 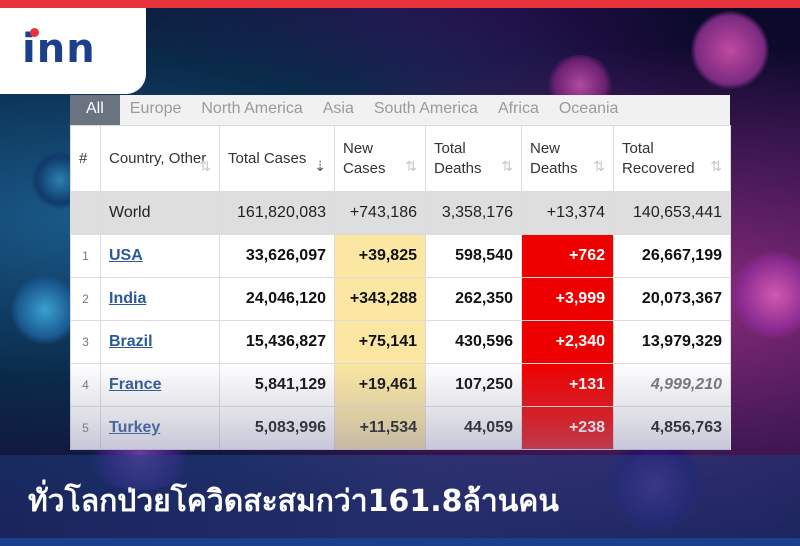 What do you see at coordinates (672, 299) in the screenshot?
I see `total-recovered-cell: 20,073,367` at bounding box center [672, 299].